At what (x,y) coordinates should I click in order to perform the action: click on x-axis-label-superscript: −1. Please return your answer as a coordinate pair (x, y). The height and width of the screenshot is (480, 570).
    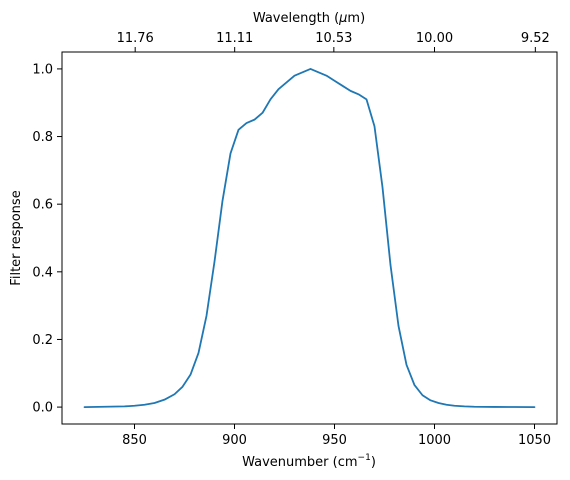
    Looking at the image, I should click on (364, 458).